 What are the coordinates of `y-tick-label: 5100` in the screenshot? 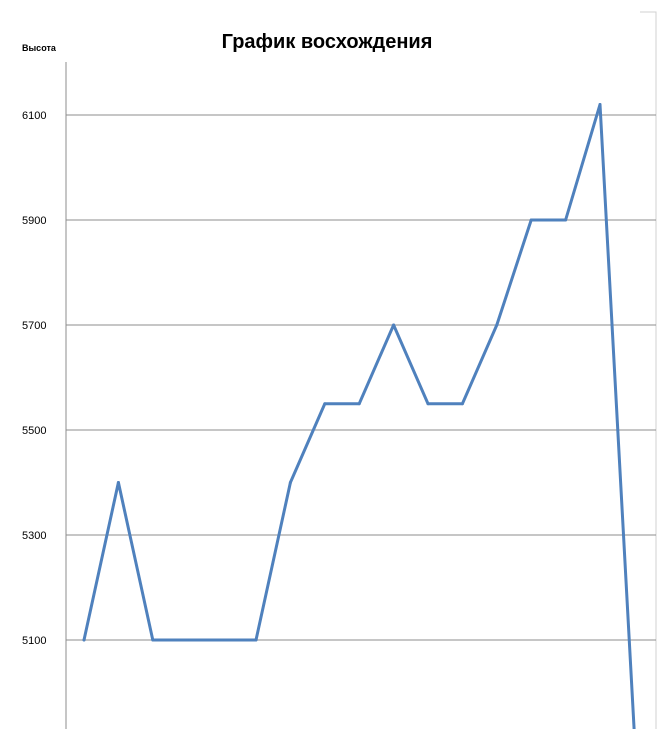 It's located at (34, 641).